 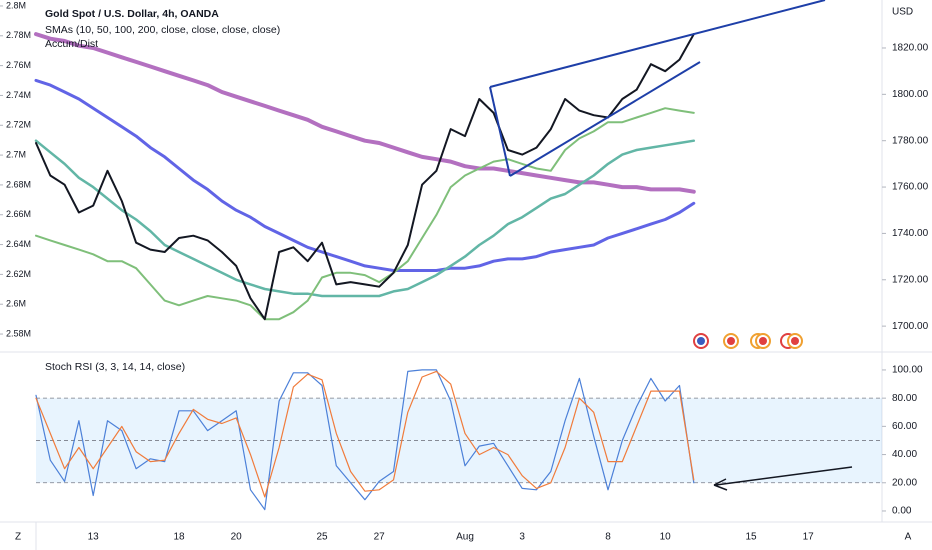 I want to click on x-tick-label: 10, so click(x=666, y=537).